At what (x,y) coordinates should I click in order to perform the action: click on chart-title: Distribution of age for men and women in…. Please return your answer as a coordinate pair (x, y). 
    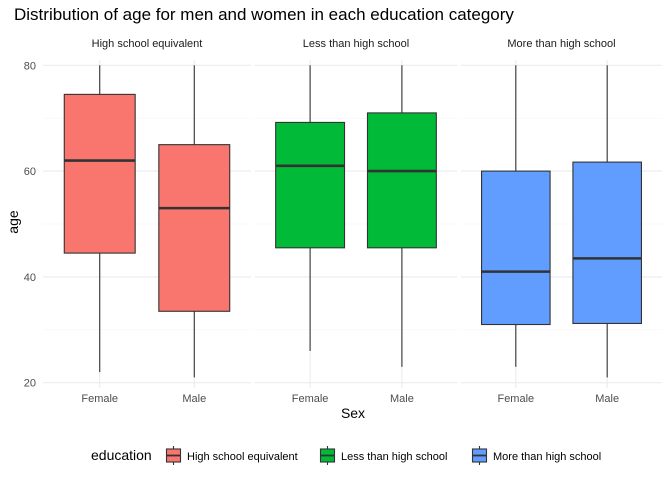
    Looking at the image, I should click on (264, 14).